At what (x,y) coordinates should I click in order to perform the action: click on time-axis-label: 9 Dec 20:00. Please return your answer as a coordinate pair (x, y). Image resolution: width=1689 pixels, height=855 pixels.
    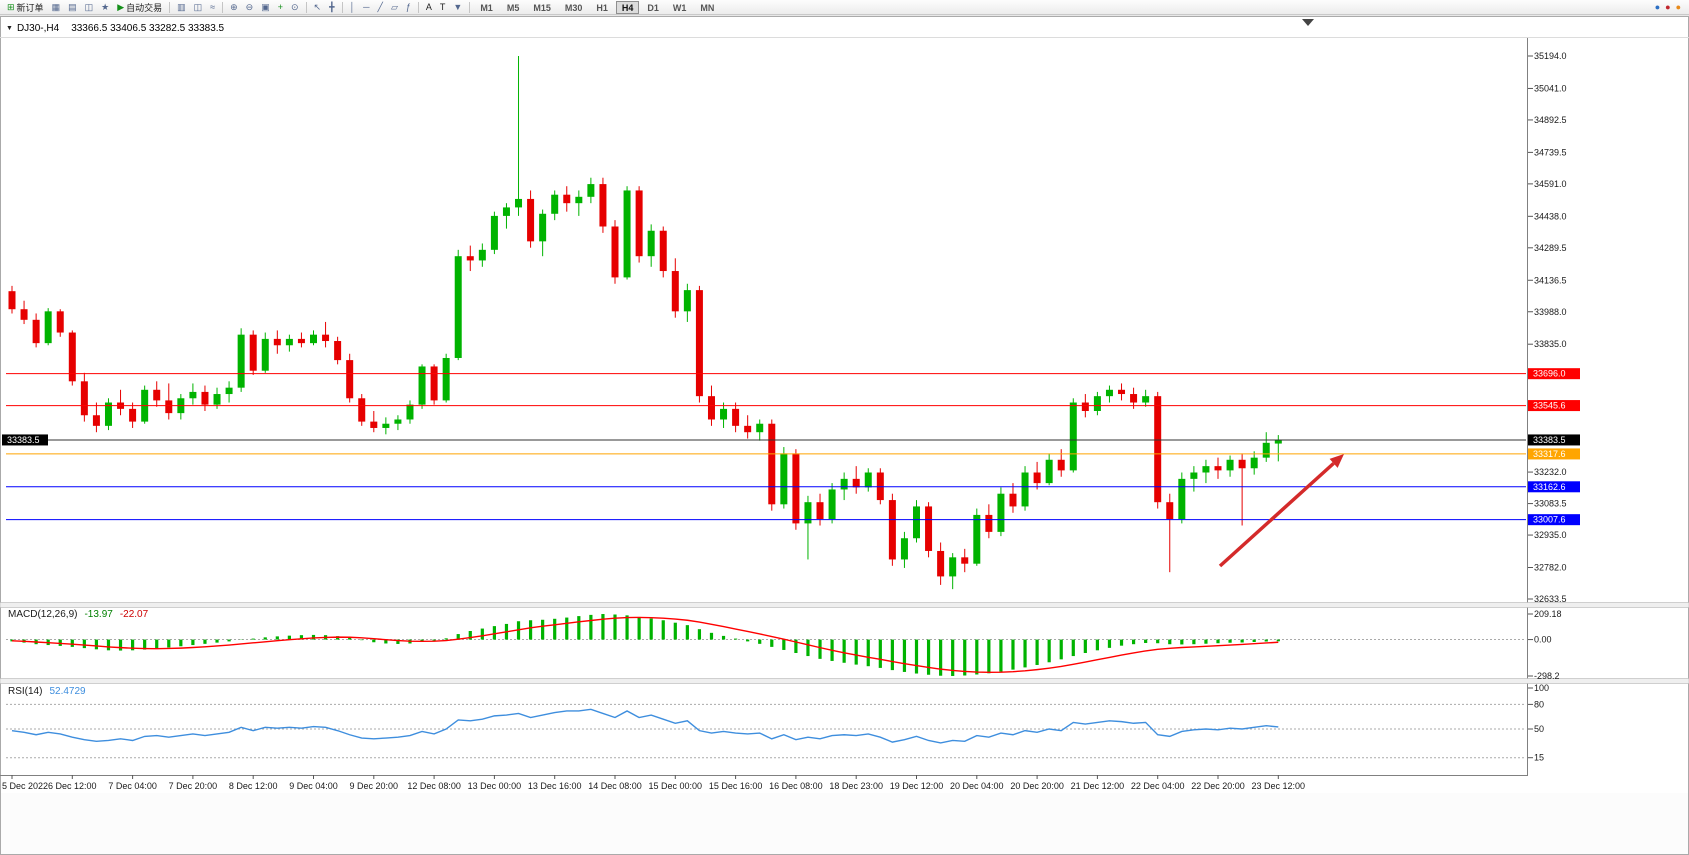
    Looking at the image, I should click on (374, 786).